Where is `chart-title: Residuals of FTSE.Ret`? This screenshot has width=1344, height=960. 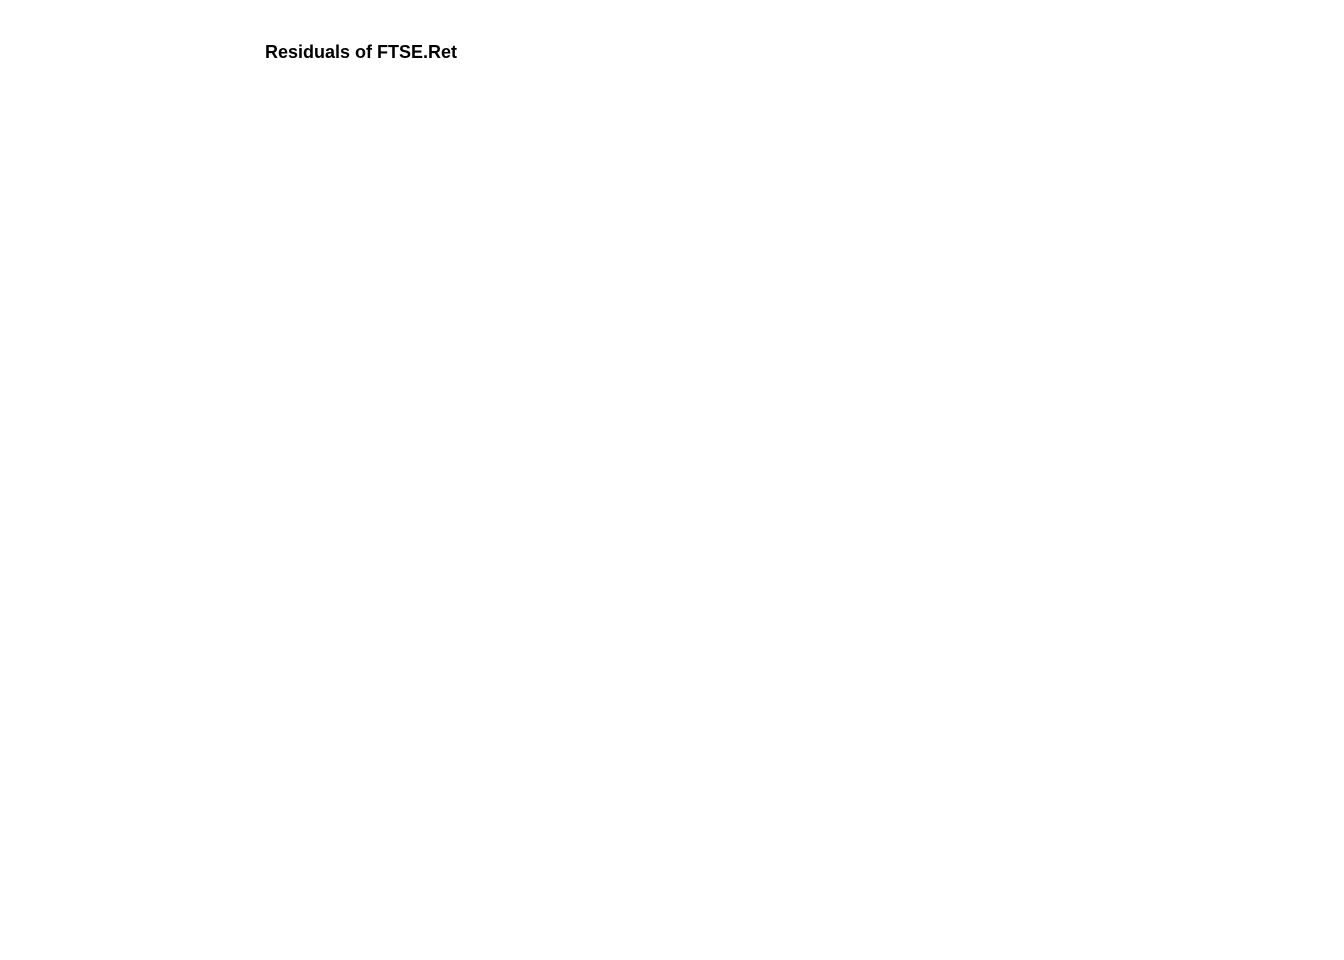
chart-title: Residuals of FTSE.Ret is located at coordinates (361, 52).